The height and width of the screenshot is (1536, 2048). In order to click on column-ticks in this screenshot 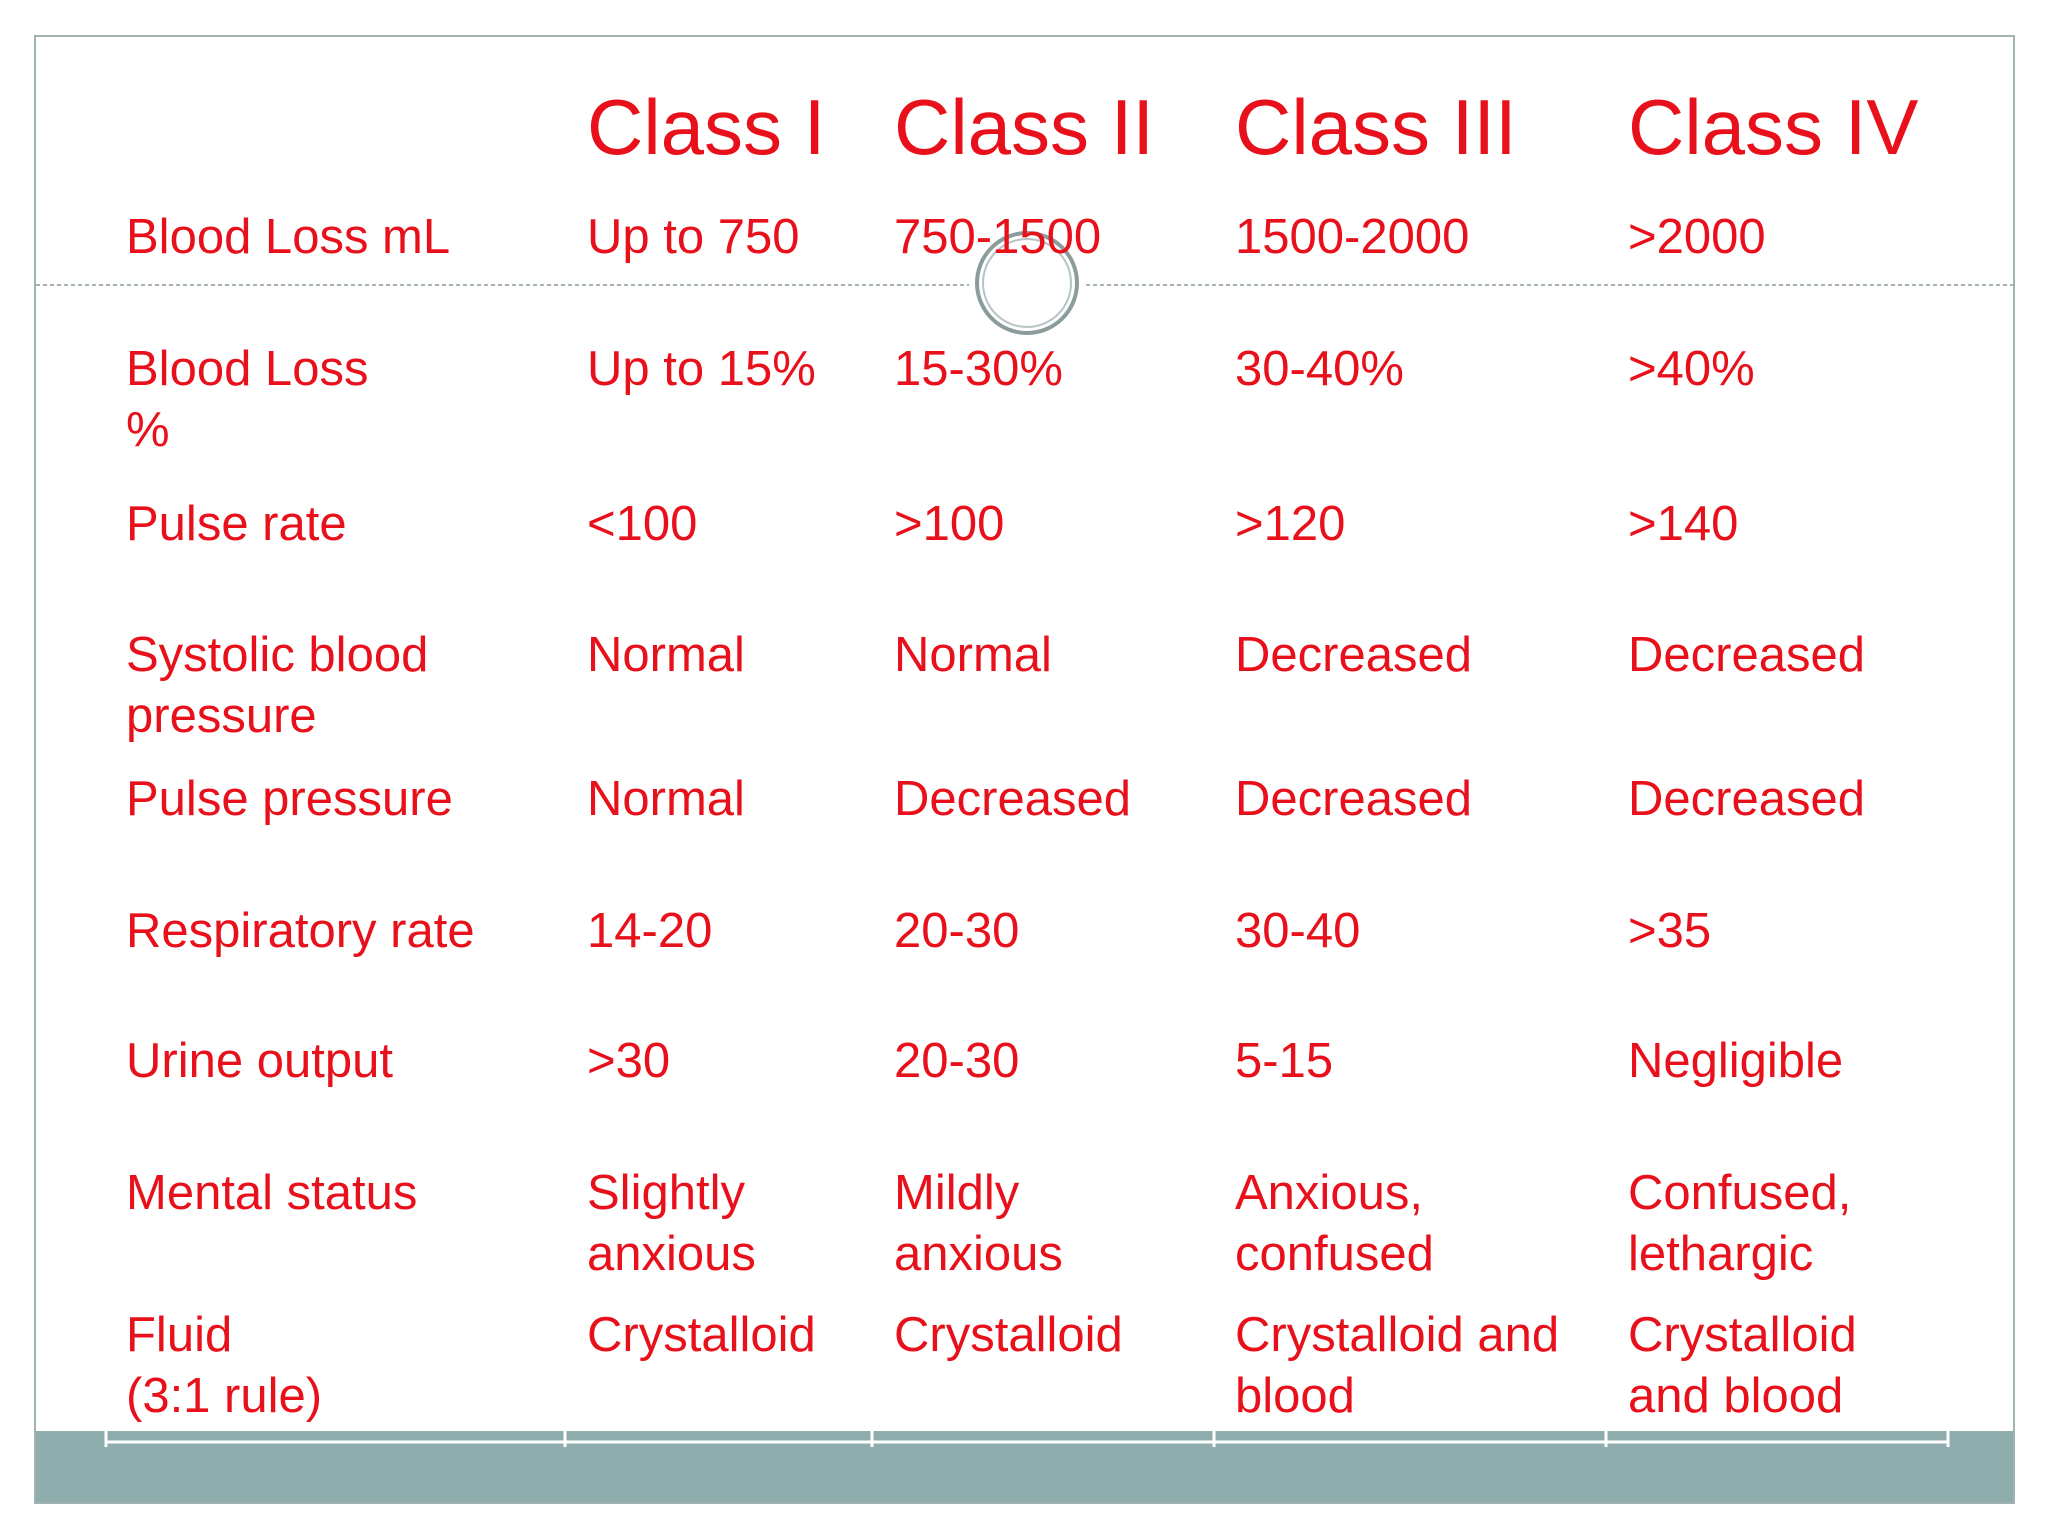, I will do `click(1027, 1437)`.